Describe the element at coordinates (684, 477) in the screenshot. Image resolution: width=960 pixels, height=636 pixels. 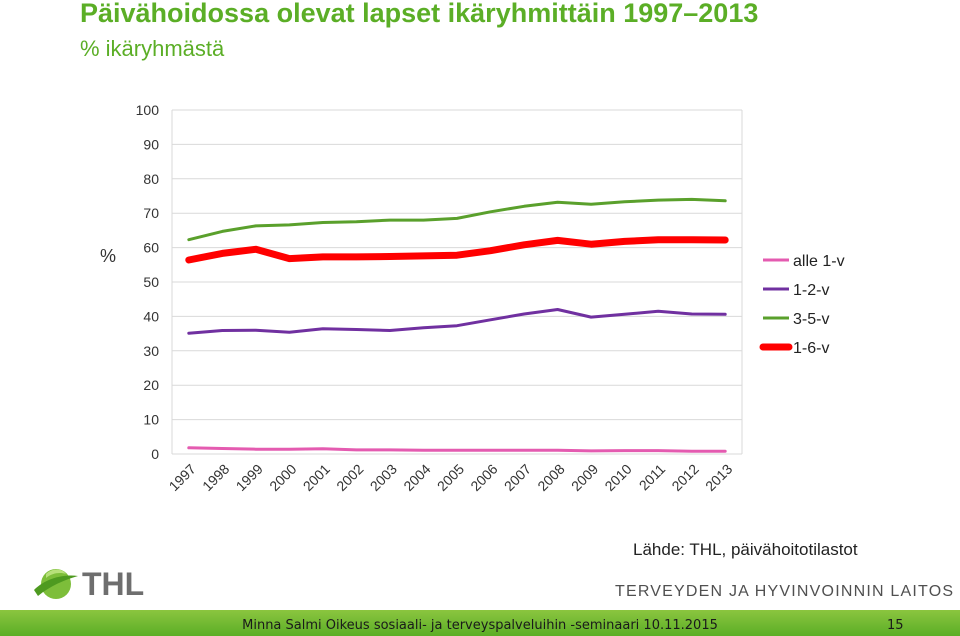
I see `x-tick-label: 2012` at that location.